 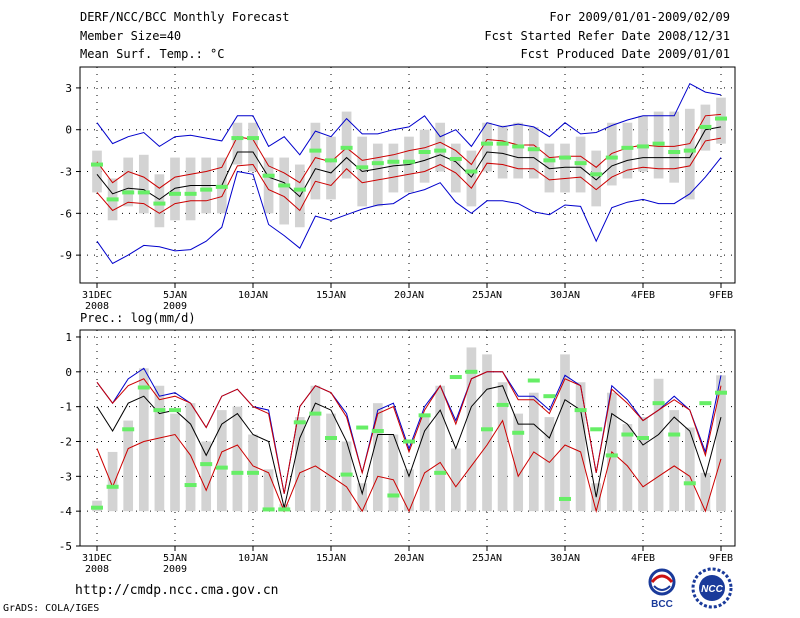 What do you see at coordinates (68, 88) in the screenshot?
I see `temp-ytick-label: 3` at bounding box center [68, 88].